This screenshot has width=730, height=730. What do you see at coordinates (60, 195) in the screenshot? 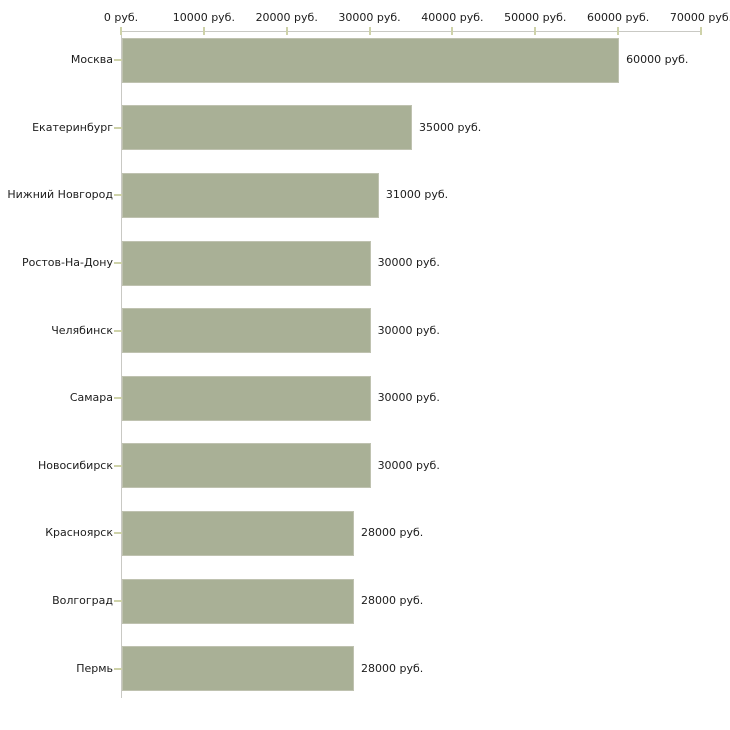
I see `category-label: Нижний Новгород` at bounding box center [60, 195].